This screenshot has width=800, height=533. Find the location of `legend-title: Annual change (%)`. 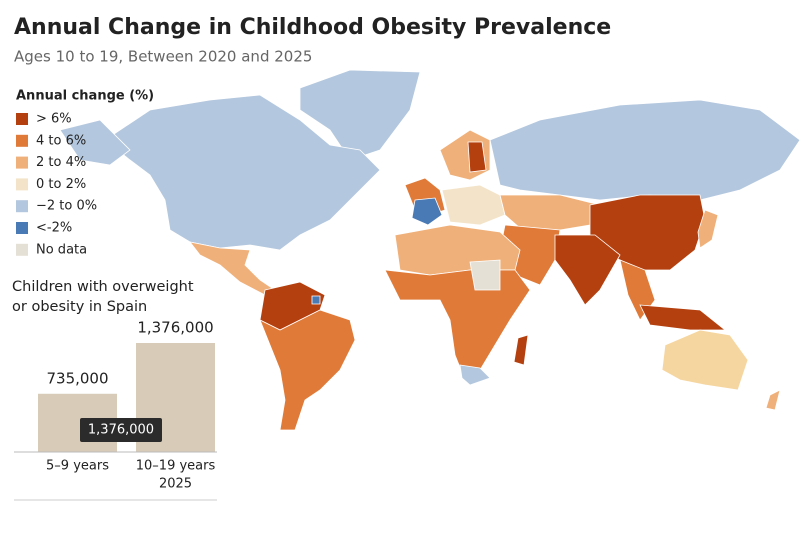

legend-title: Annual change (%) is located at coordinates (85, 96).